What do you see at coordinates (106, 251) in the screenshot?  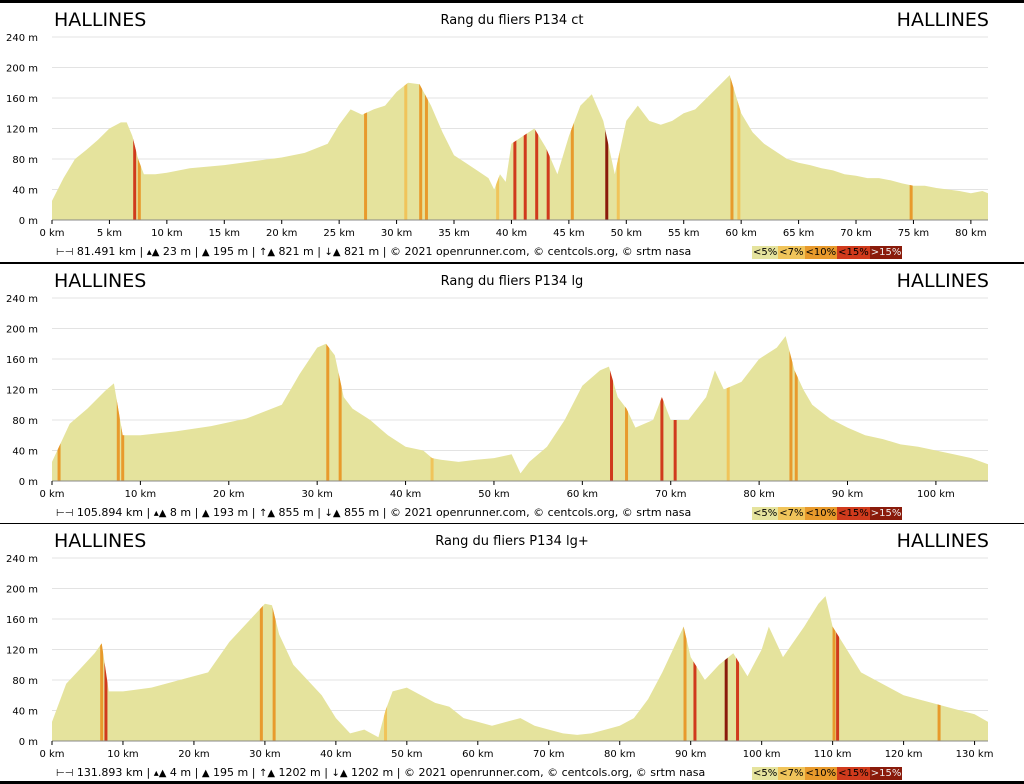 I see `distance-value: 81.491 km` at bounding box center [106, 251].